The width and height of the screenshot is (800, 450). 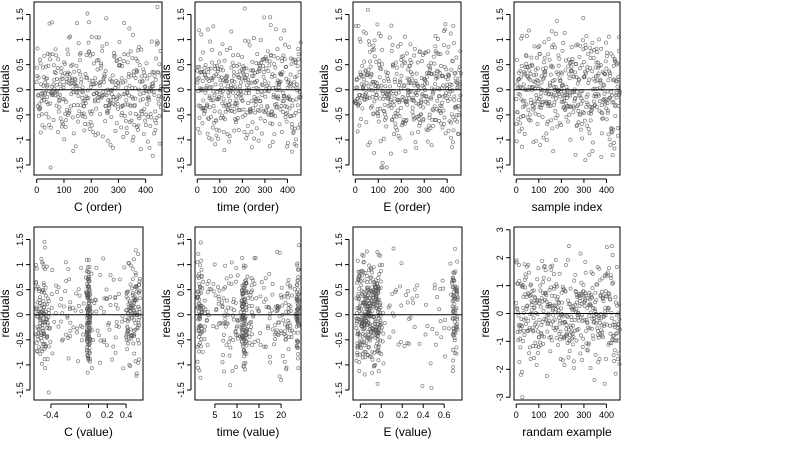 I want to click on x-tick-label: 0, so click(x=516, y=190).